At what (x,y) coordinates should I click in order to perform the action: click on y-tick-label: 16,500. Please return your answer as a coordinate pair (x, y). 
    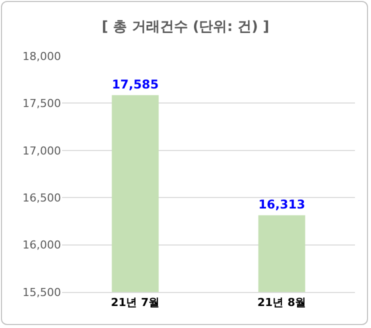
    Looking at the image, I should click on (41, 197).